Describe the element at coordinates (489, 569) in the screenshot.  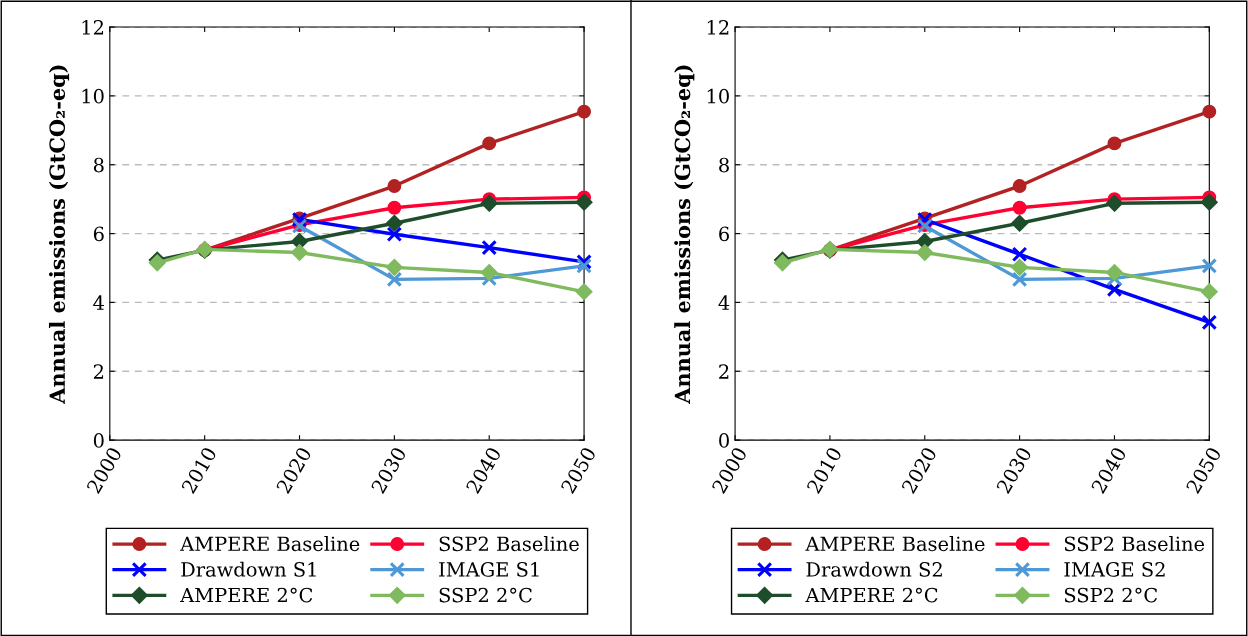
I see `legend-label: IMAGE S1` at that location.